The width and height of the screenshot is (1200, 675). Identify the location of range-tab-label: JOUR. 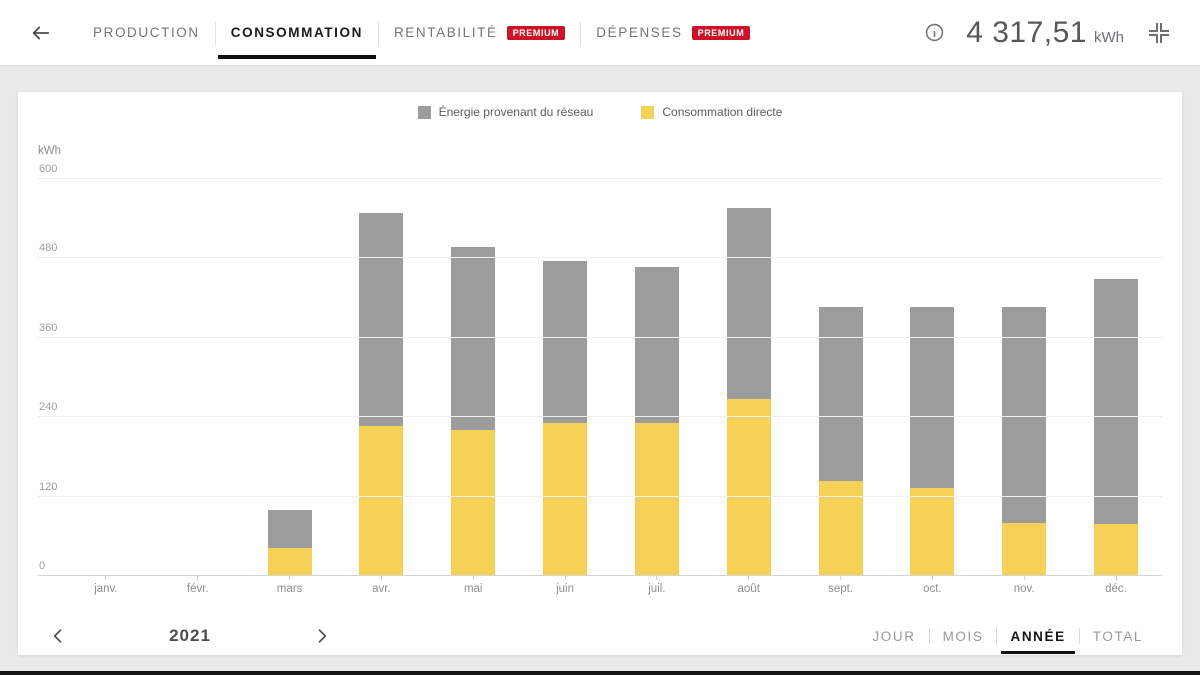
(894, 636).